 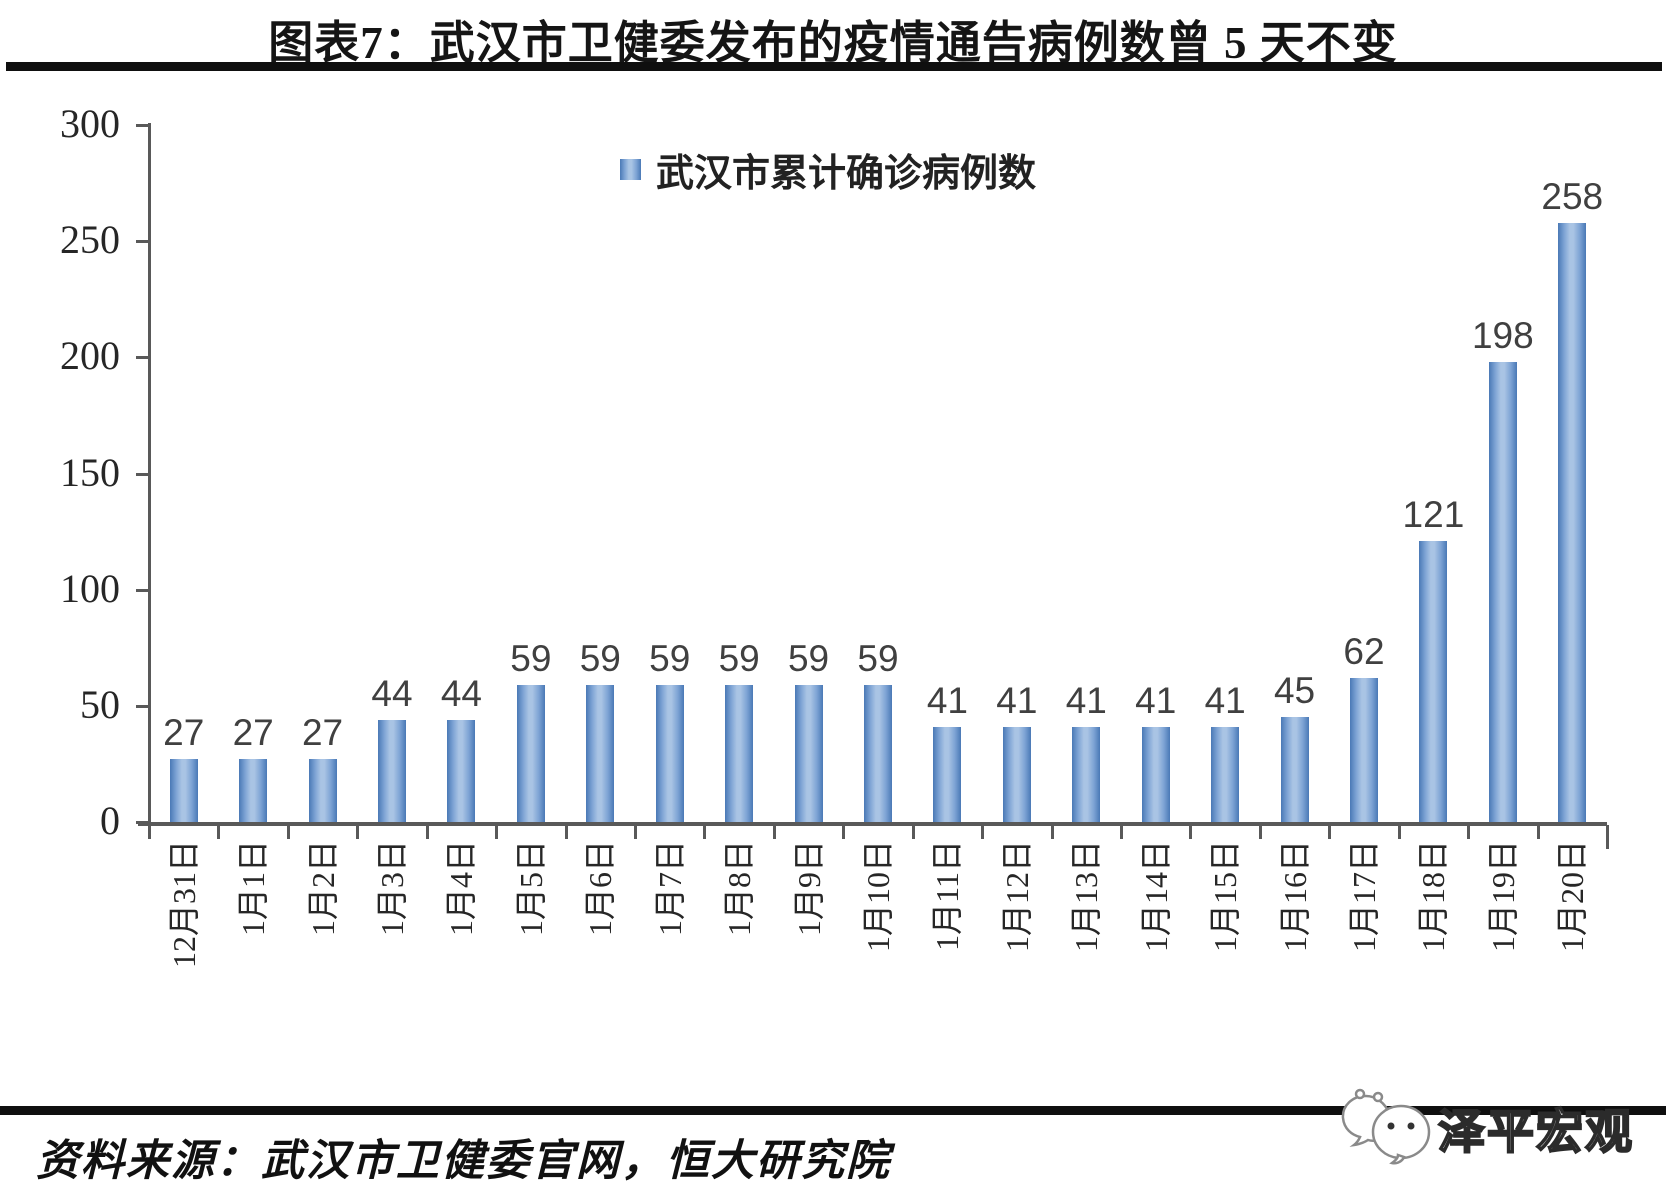 What do you see at coordinates (846, 174) in the screenshot?
I see `legend-label: 武汉市累计确诊病例数` at bounding box center [846, 174].